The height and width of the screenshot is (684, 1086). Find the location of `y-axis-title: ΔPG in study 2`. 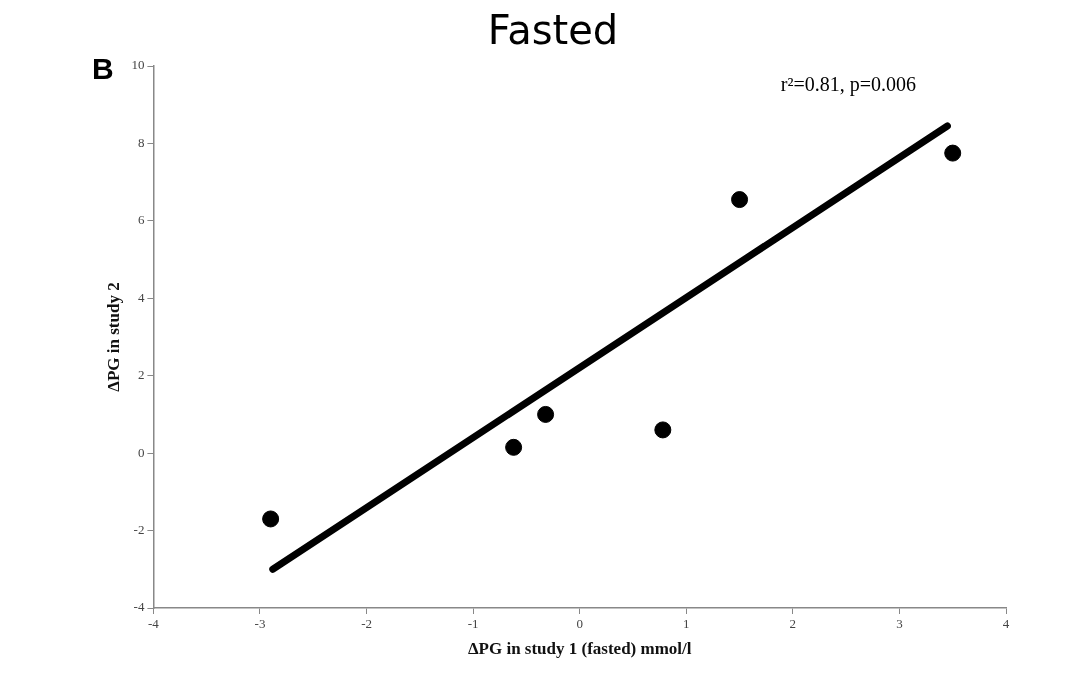

y-axis-title: ΔPG in study 2 is located at coordinates (113, 337).